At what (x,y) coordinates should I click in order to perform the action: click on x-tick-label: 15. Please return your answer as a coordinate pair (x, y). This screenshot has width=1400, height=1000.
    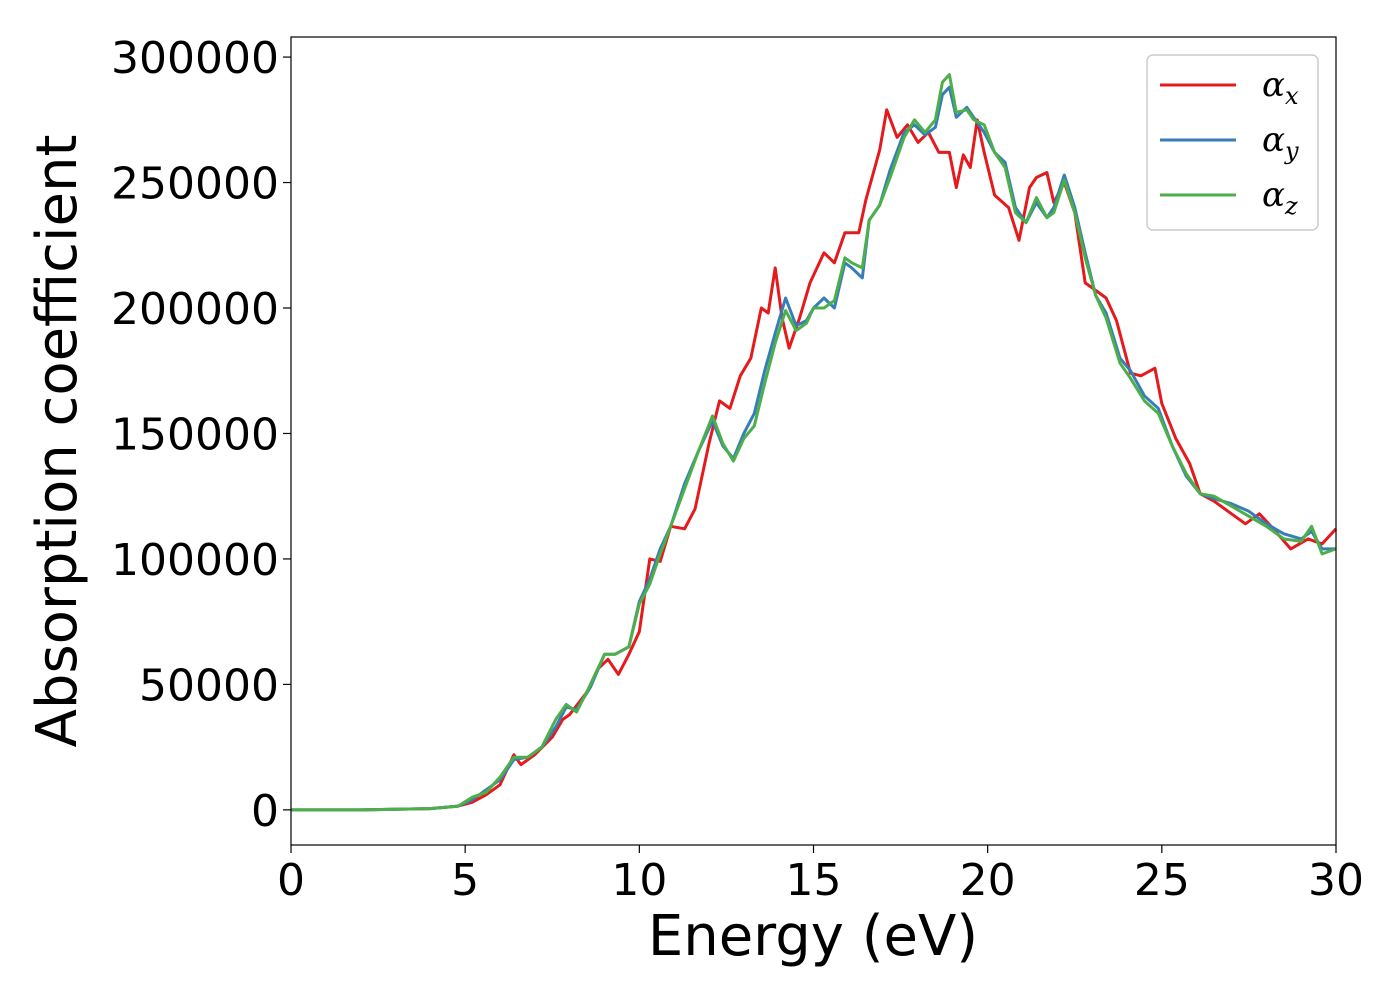
    Looking at the image, I should click on (814, 880).